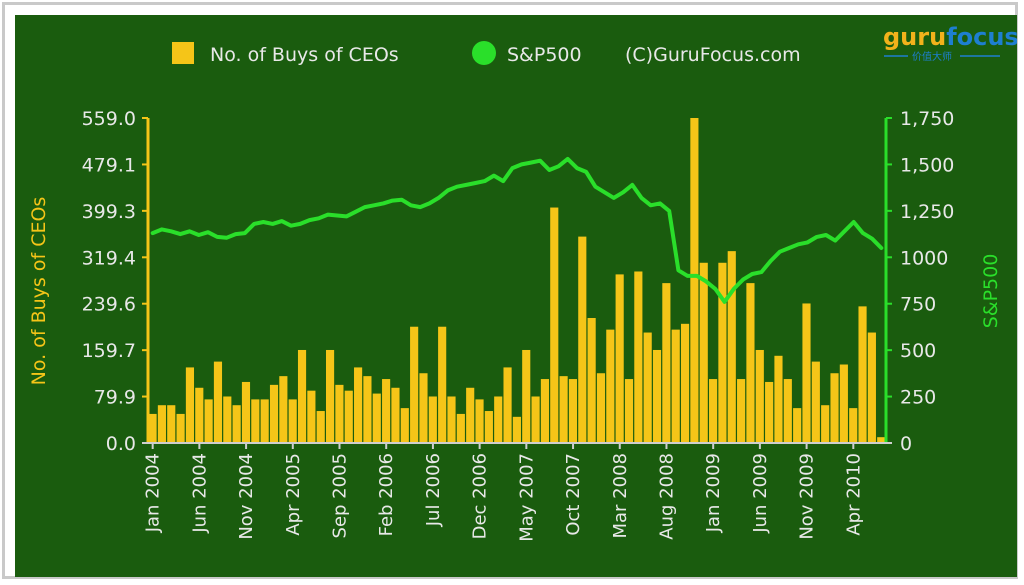  What do you see at coordinates (760, 493) in the screenshot?
I see `x-tick-label: Jun 2009` at bounding box center [760, 493].